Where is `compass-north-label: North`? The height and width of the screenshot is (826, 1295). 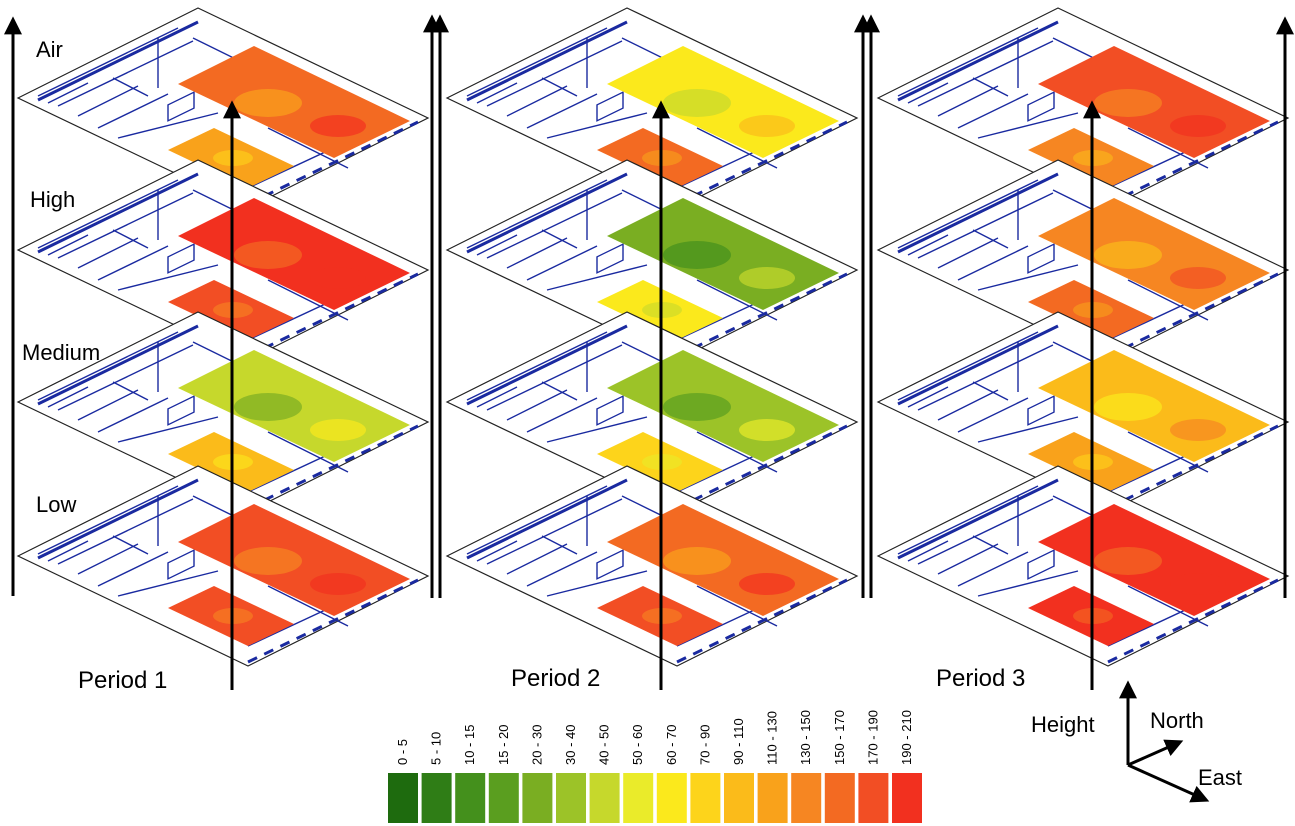
compass-north-label: North is located at coordinates (1177, 720).